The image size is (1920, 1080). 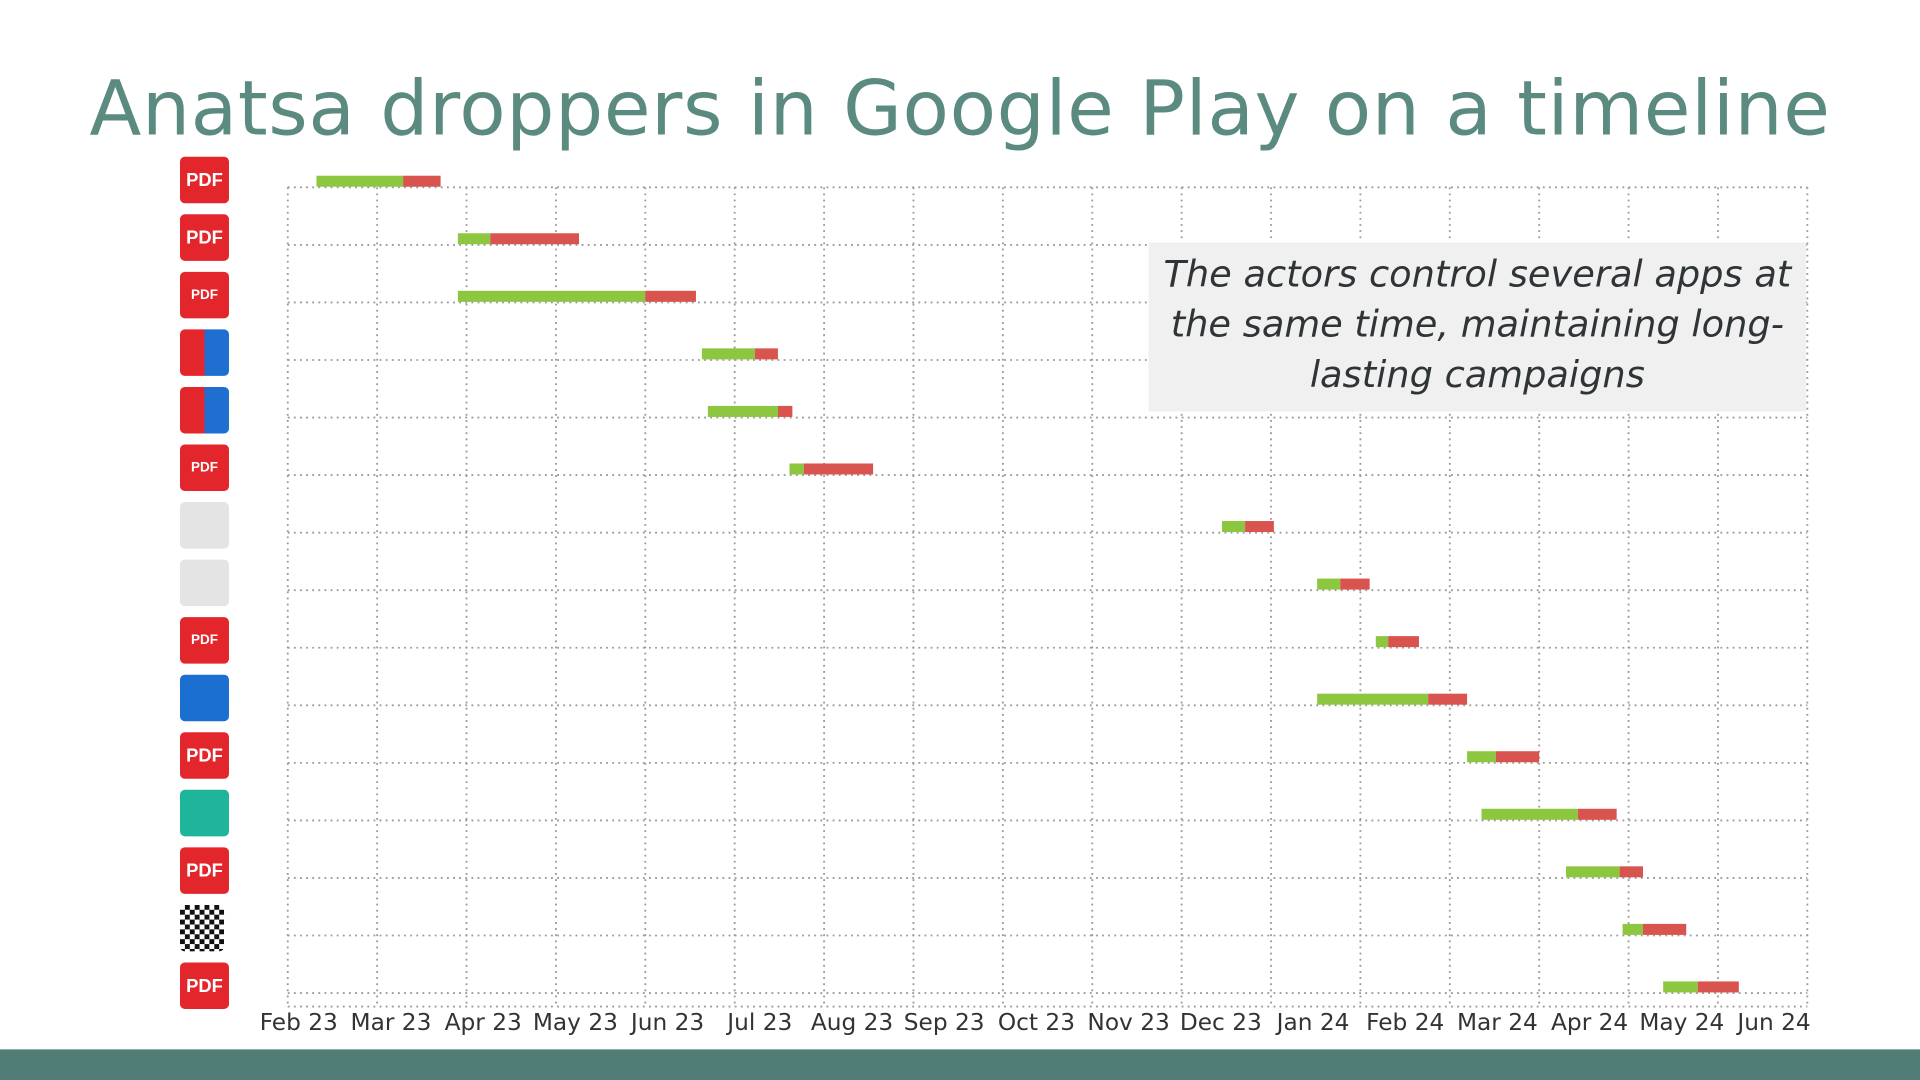 I want to click on pdf-doc-icon: PDF, so click(x=204, y=640).